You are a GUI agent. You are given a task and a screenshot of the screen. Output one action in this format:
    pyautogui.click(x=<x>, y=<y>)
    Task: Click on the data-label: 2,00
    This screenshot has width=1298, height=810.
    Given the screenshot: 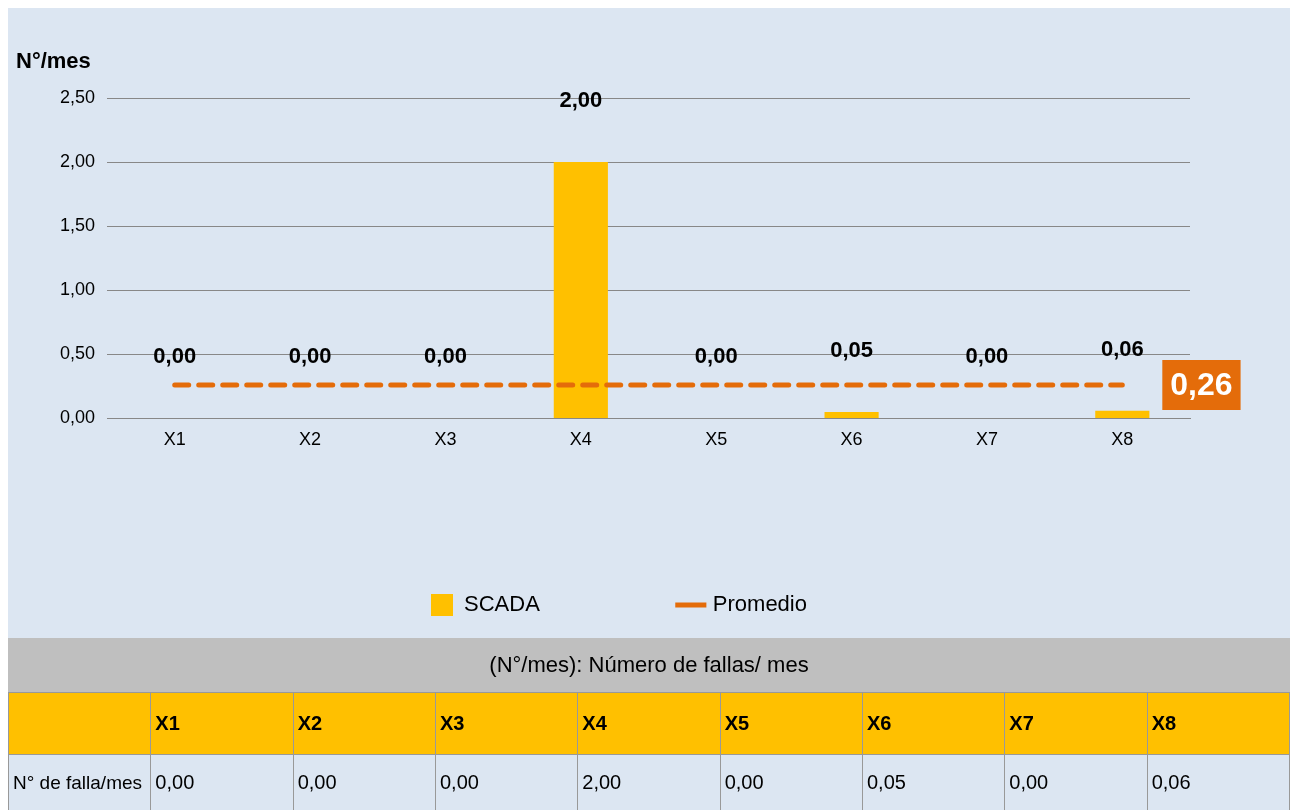 What is the action you would take?
    pyautogui.click(x=649, y=782)
    